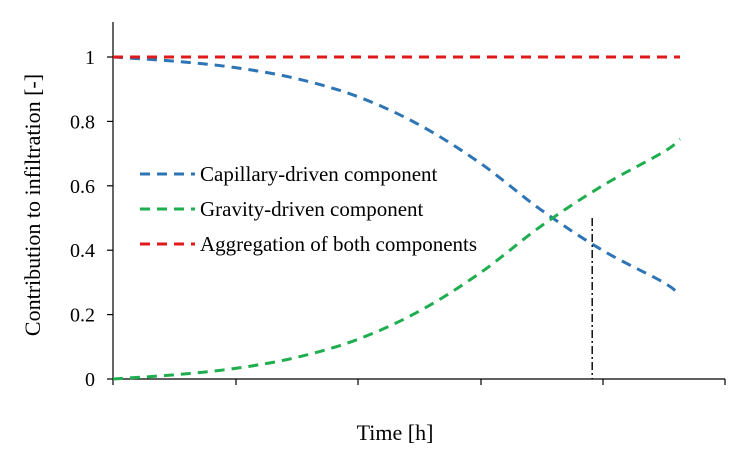  Describe the element at coordinates (319, 174) in the screenshot. I see `legend-label-1: Capillary-driven component` at that location.